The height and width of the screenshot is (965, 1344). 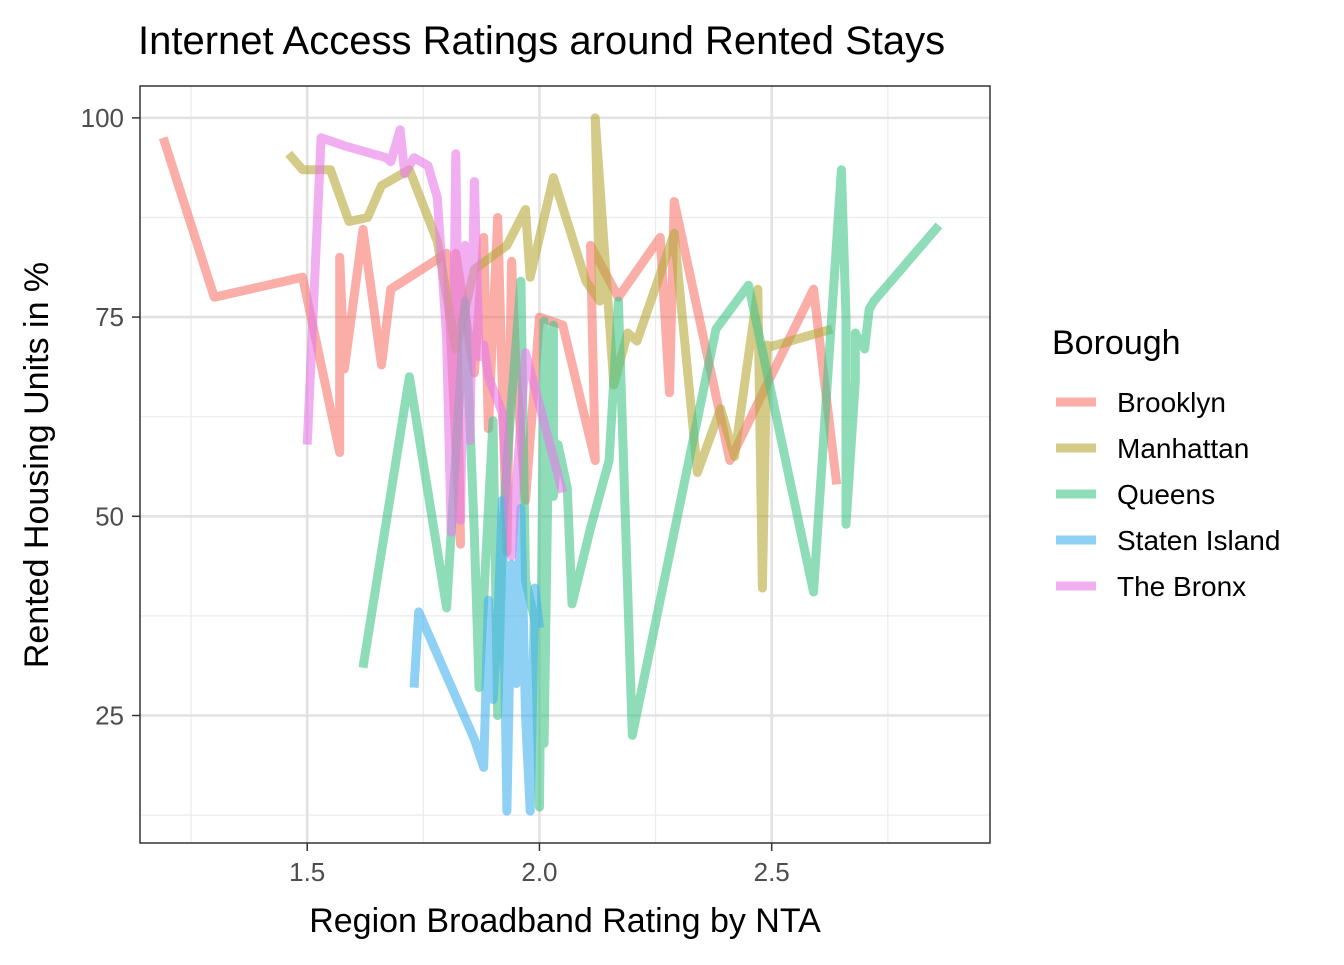 What do you see at coordinates (1198, 540) in the screenshot?
I see `legend-label: Staten Island` at bounding box center [1198, 540].